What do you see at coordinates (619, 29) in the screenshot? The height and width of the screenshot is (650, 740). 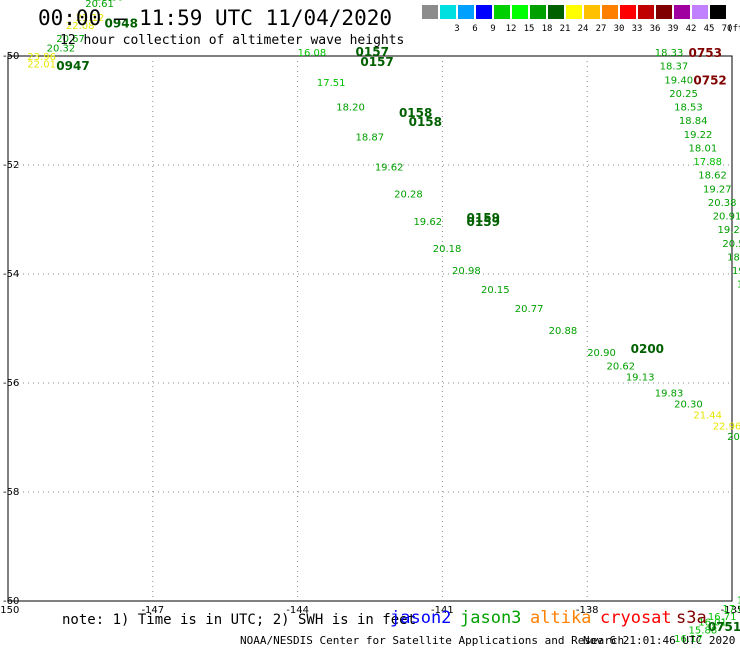 I see `scale-tick-label: 30` at bounding box center [619, 29].